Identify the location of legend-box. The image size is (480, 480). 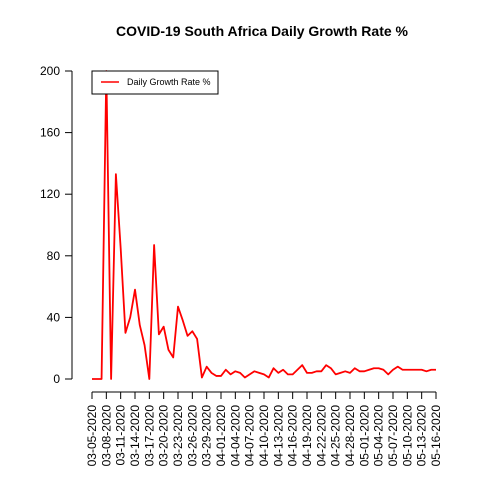
(155, 82).